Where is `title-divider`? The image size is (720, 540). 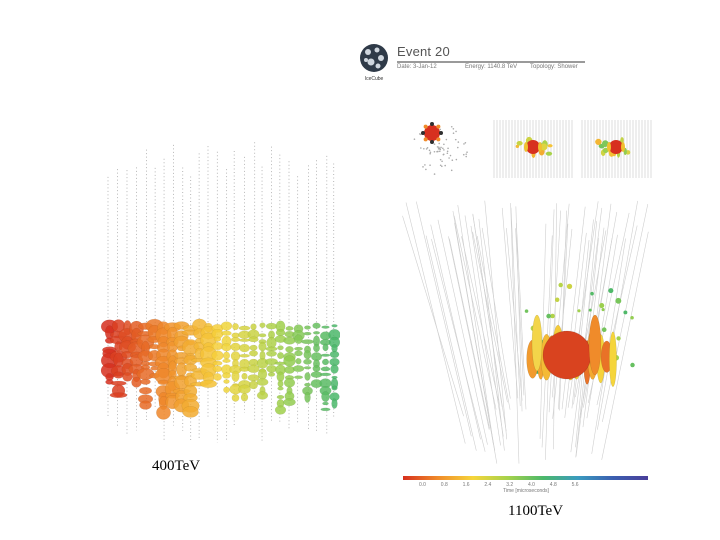 title-divider is located at coordinates (491, 62).